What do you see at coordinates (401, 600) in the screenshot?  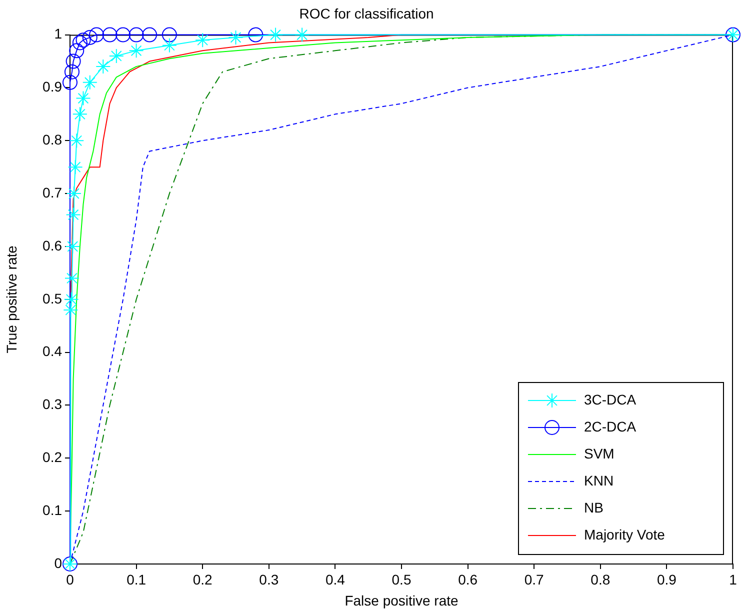 I see `x-axis-title: False positive rate` at bounding box center [401, 600].